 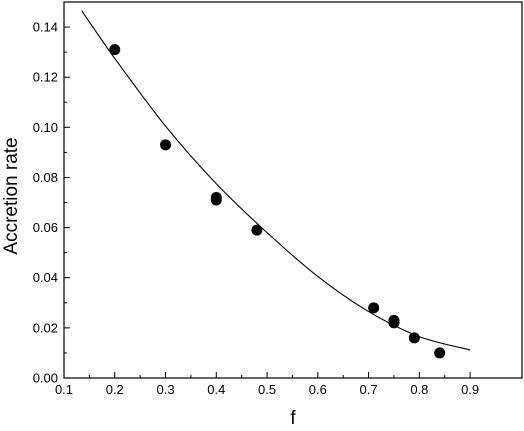 What do you see at coordinates (45, 378) in the screenshot?
I see `y-tick-label: 0.00` at bounding box center [45, 378].